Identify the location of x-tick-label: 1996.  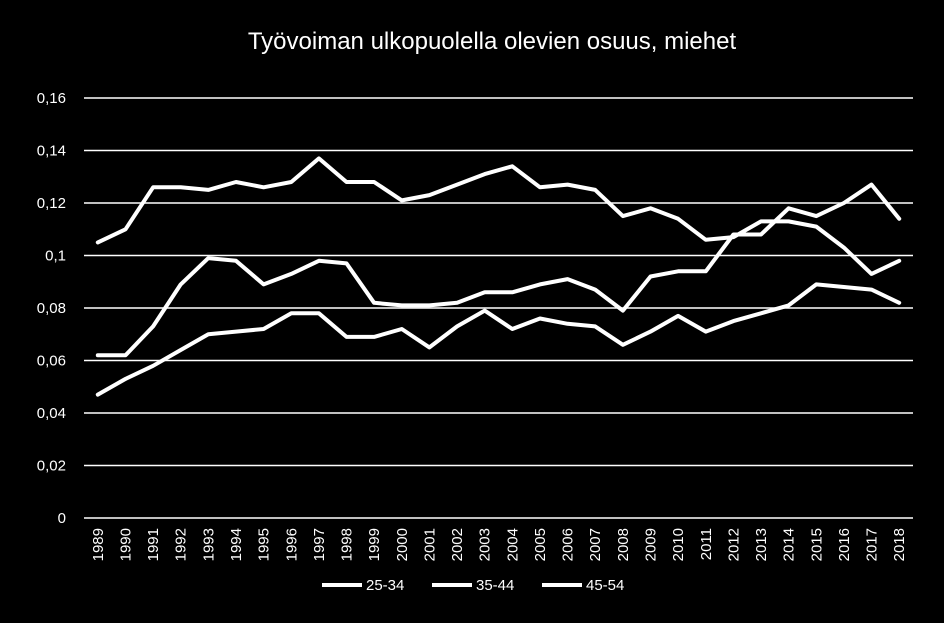
(291, 544).